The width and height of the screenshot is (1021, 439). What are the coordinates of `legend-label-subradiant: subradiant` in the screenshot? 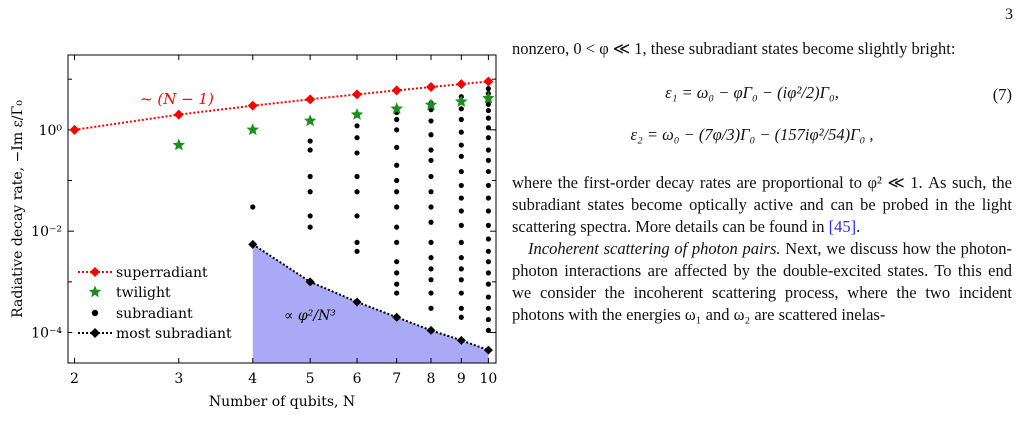 It's located at (154, 314).